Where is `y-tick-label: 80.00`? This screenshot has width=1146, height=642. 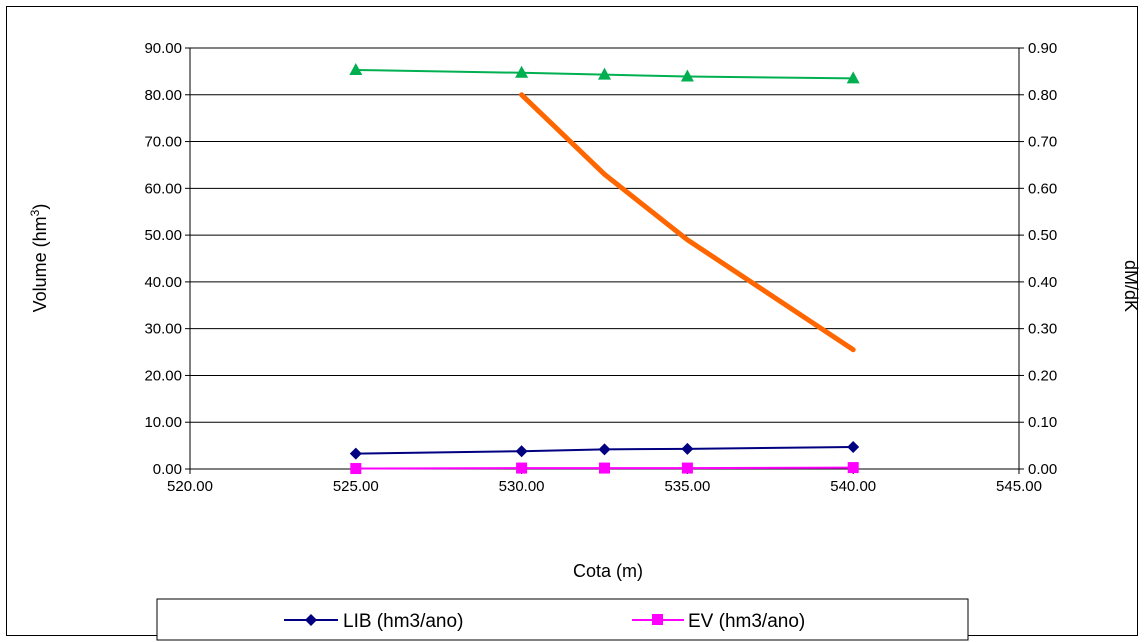
y-tick-label: 80.00 is located at coordinates (163, 95).